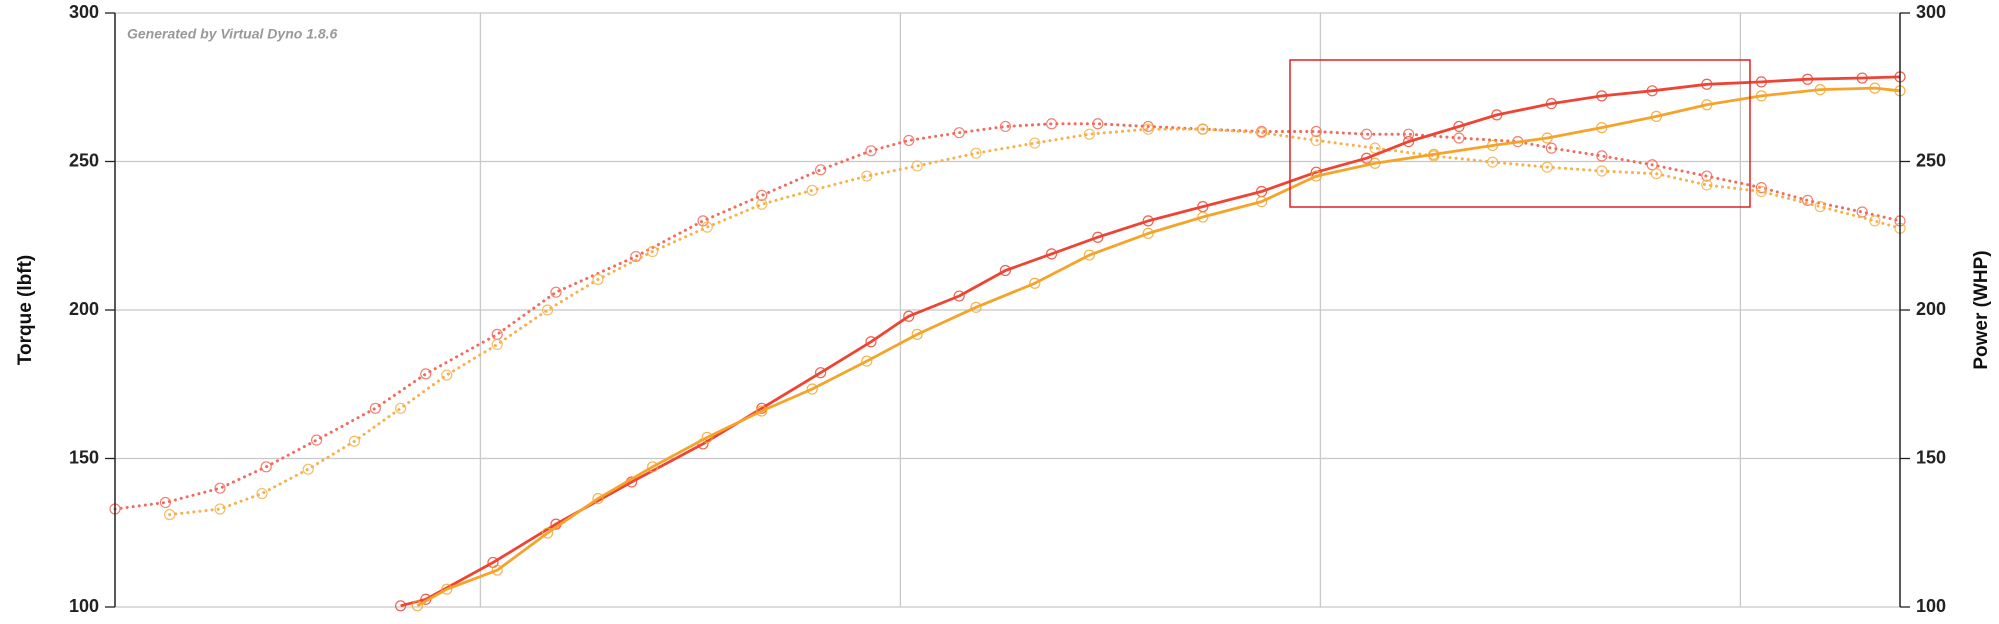 Image resolution: width=1999 pixels, height=624 pixels. I want to click on y-tick-label: 100, so click(84, 606).